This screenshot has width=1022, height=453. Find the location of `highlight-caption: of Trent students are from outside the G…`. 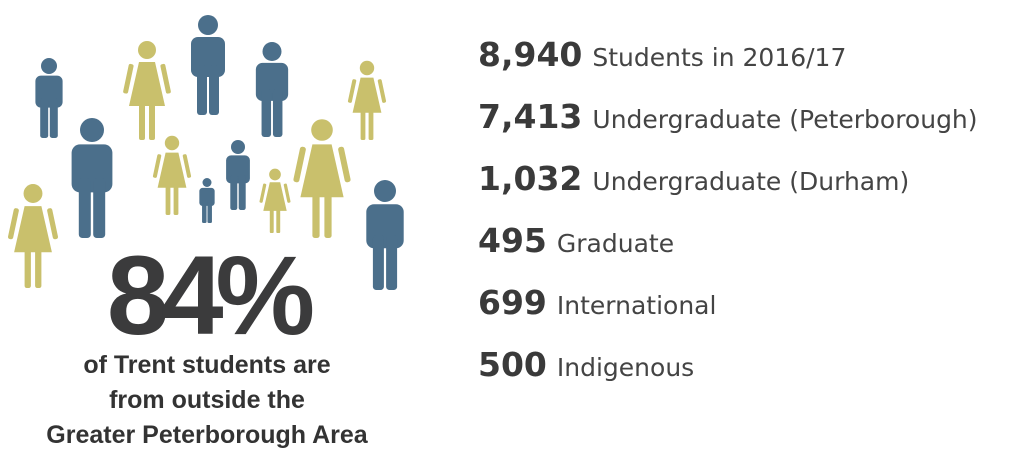

highlight-caption: of Trent students are from outside the G… is located at coordinates (207, 400).